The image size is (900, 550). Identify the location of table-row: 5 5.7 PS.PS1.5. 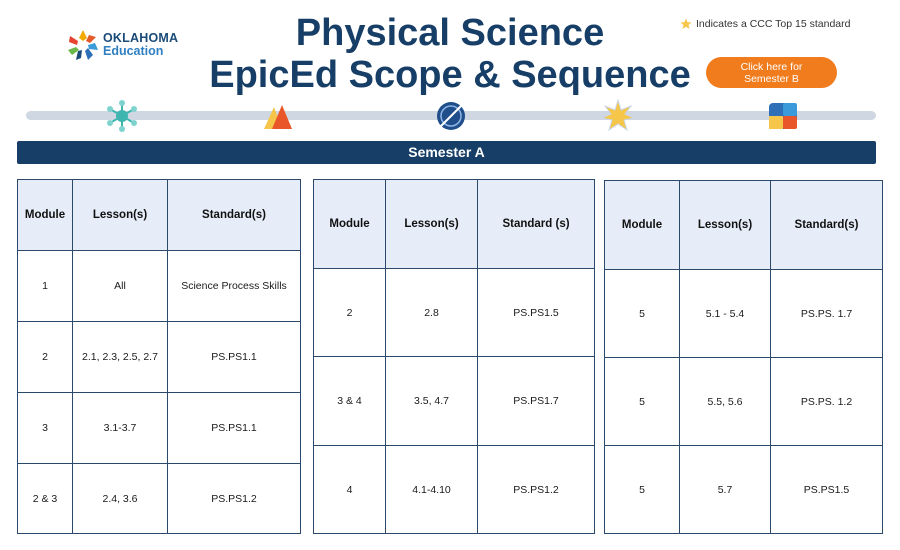
(743, 489).